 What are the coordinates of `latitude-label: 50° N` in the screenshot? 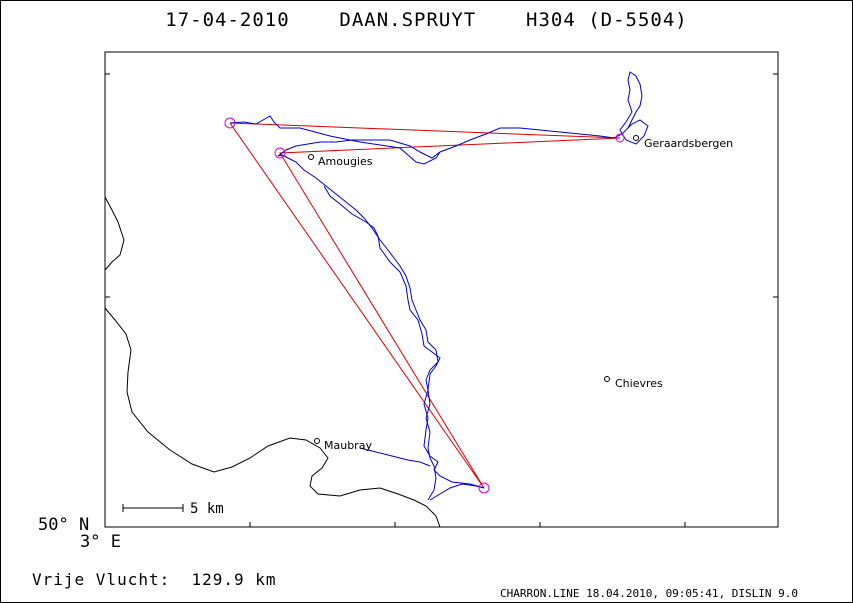 It's located at (64, 525).